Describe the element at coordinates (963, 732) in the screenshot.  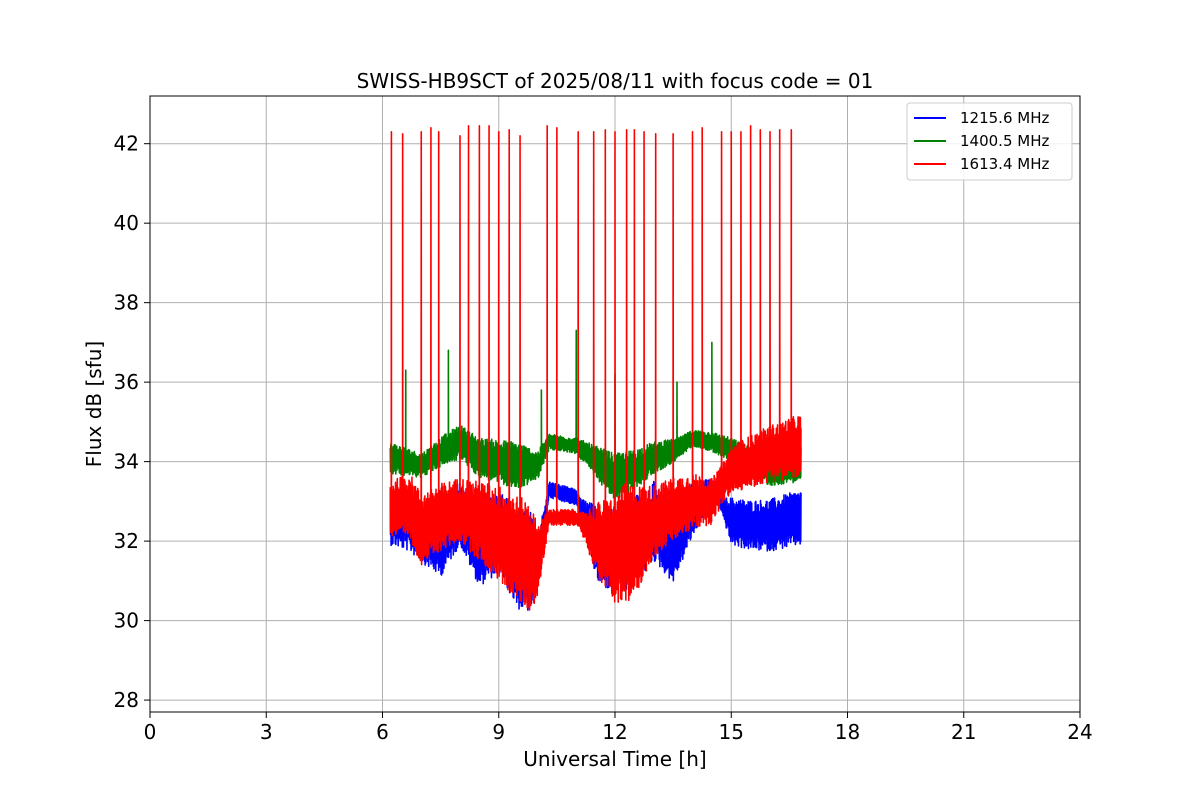
I see `x-tick-label: 21` at that location.